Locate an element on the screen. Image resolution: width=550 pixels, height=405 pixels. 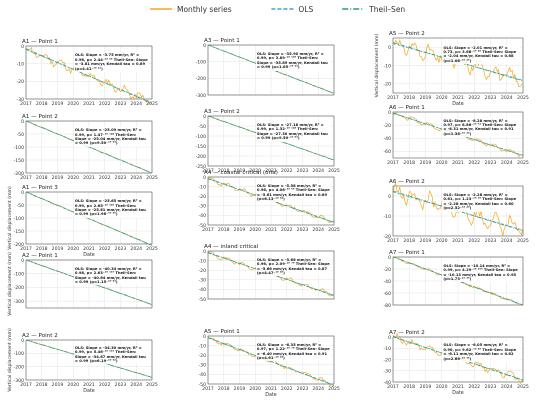
panel-title: A4 — inland critical is located at coordinates (231, 247).